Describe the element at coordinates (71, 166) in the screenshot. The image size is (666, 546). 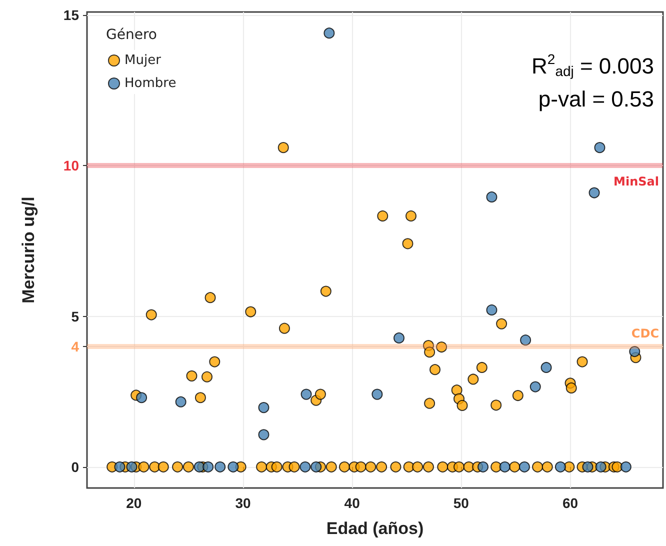
I see `y-tick-label: 10` at that location.